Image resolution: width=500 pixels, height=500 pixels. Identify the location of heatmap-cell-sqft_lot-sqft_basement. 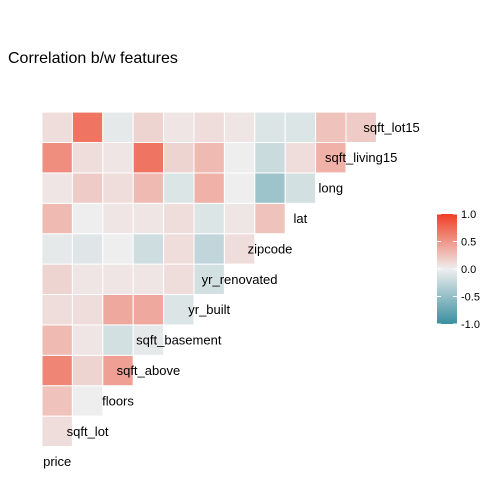
(87, 340).